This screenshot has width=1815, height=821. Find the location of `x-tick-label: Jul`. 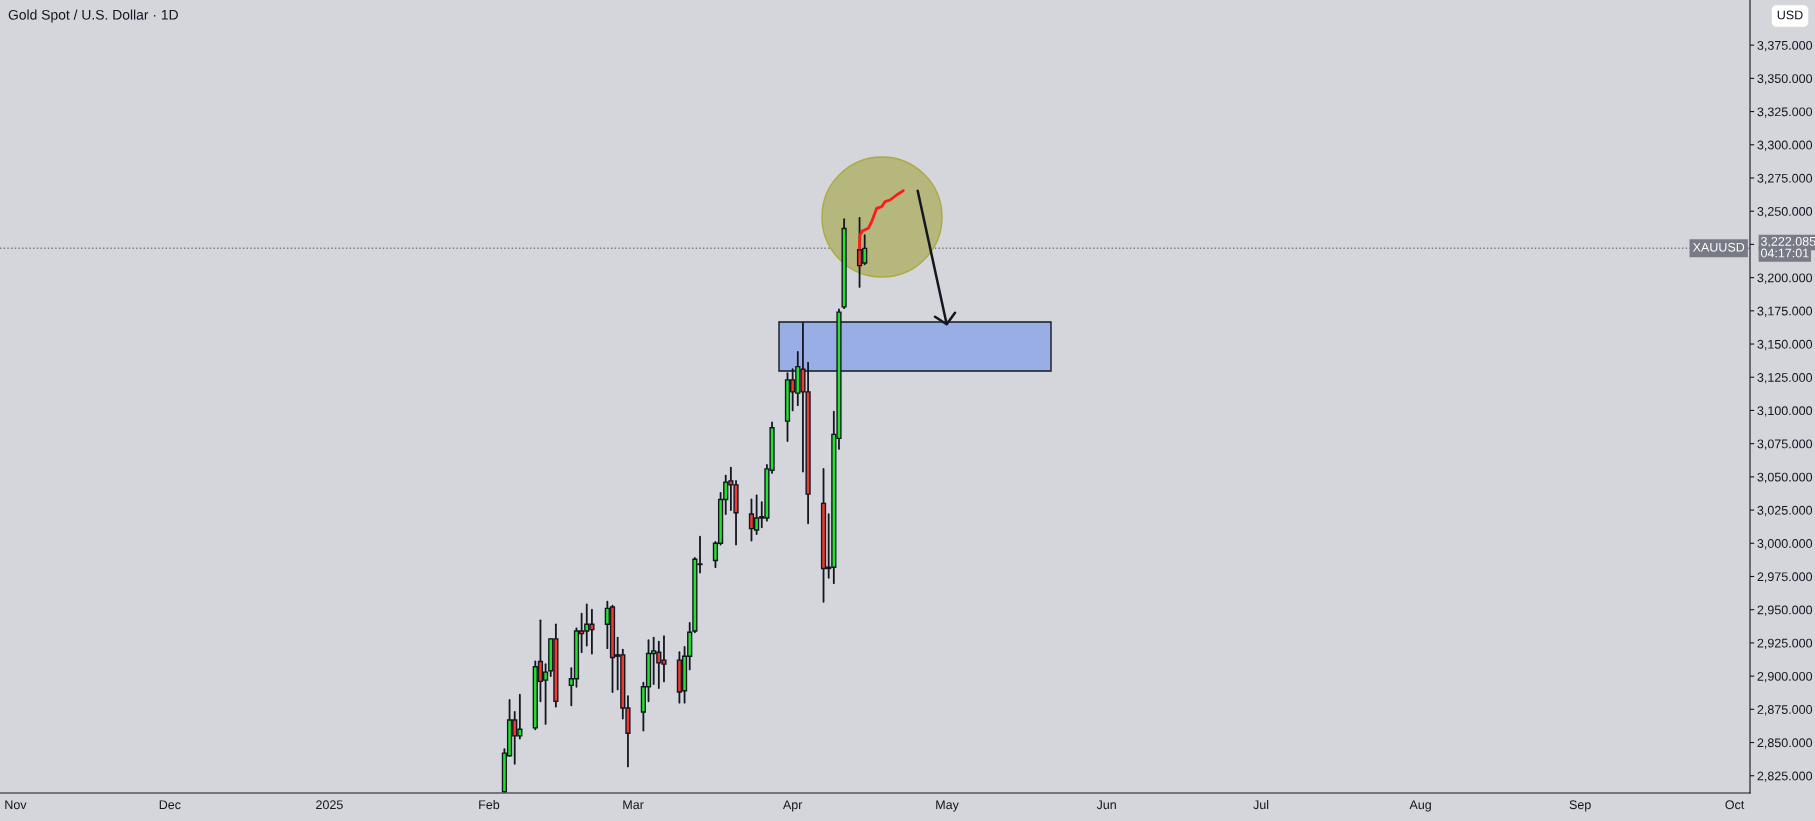

x-tick-label: Jul is located at coordinates (1261, 804).